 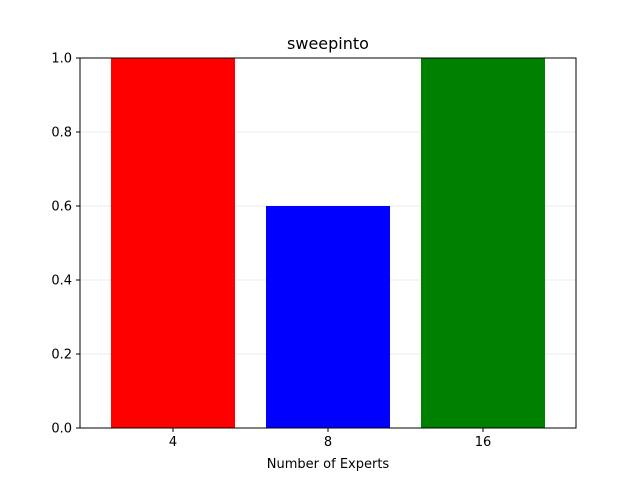 I want to click on y-tick-label: 0.6, so click(x=61, y=207).